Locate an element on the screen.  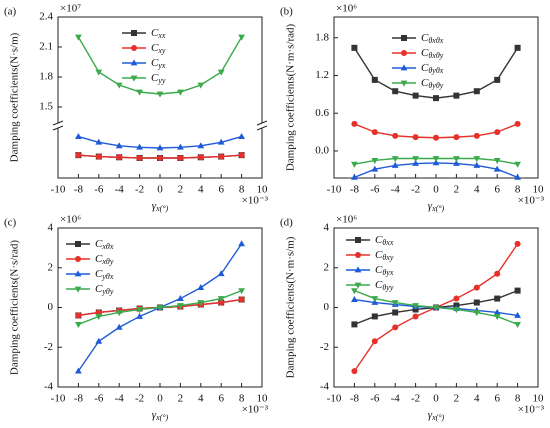
panel-label: (a) is located at coordinates (10, 12).